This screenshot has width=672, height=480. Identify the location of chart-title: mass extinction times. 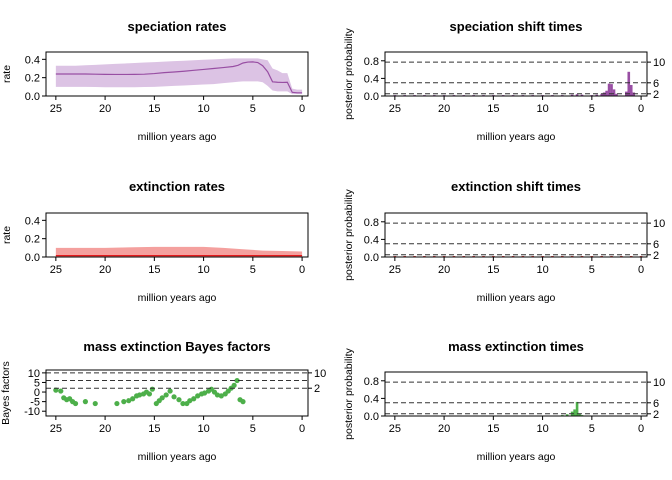
(516, 346).